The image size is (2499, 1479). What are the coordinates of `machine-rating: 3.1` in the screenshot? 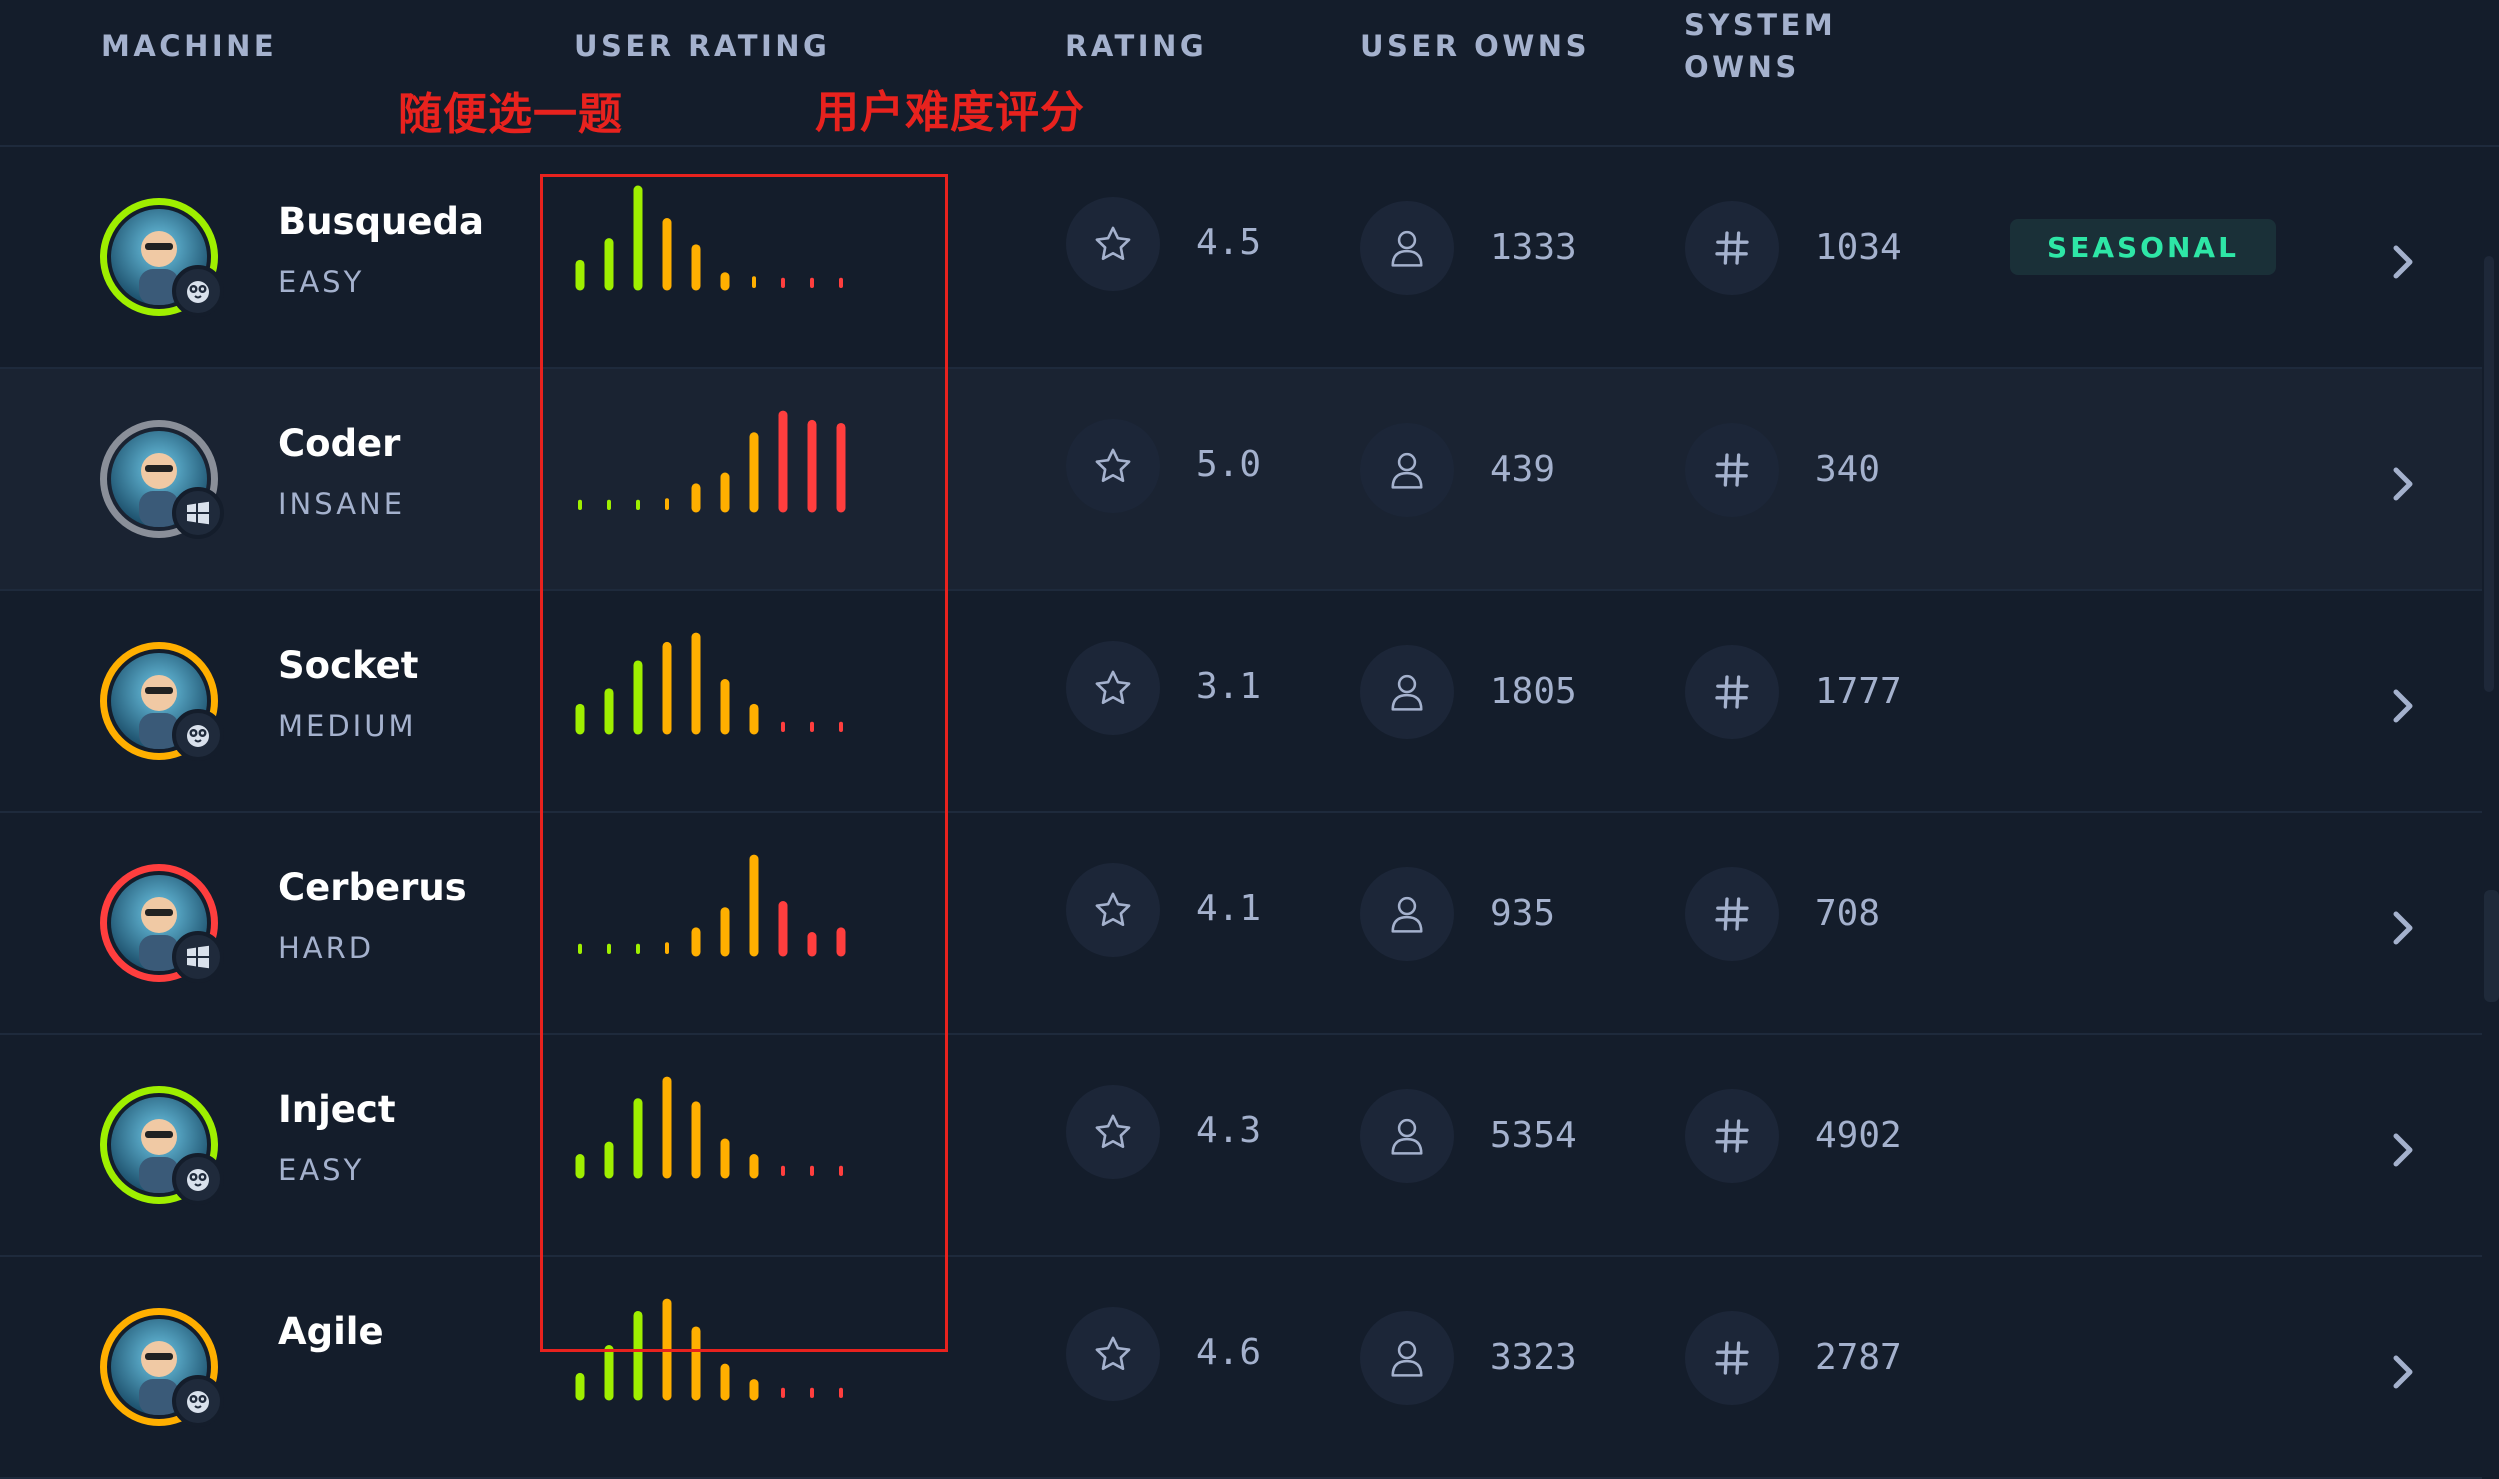 It's located at (1229, 686).